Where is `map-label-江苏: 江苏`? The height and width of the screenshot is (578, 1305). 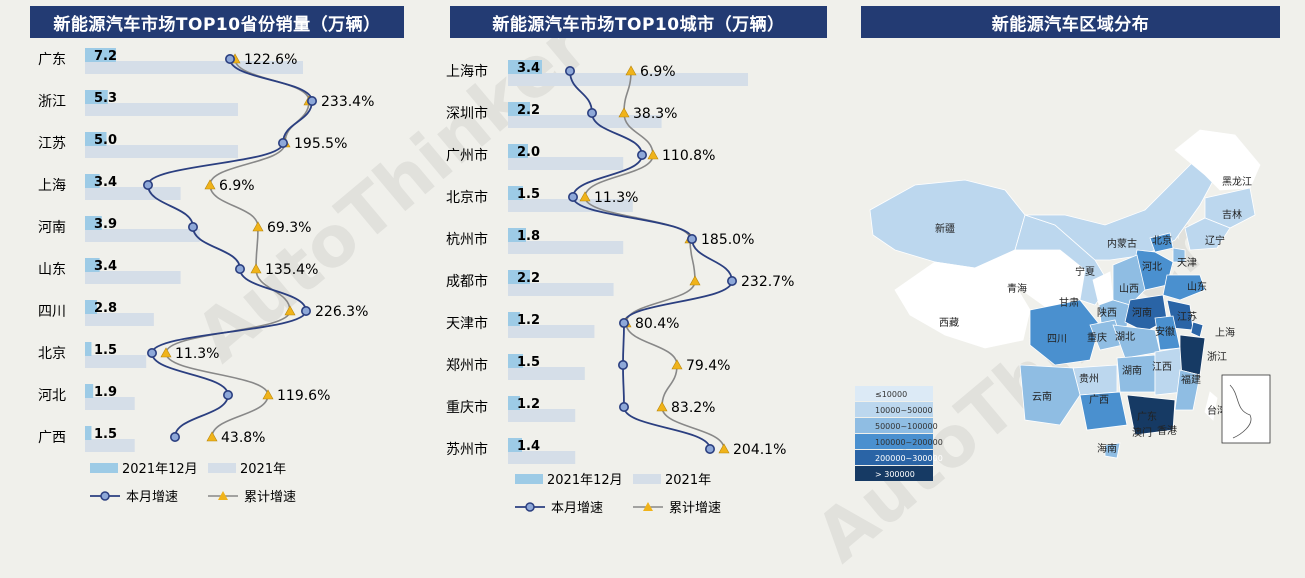
map-label-江苏: 江苏 is located at coordinates (1187, 316).